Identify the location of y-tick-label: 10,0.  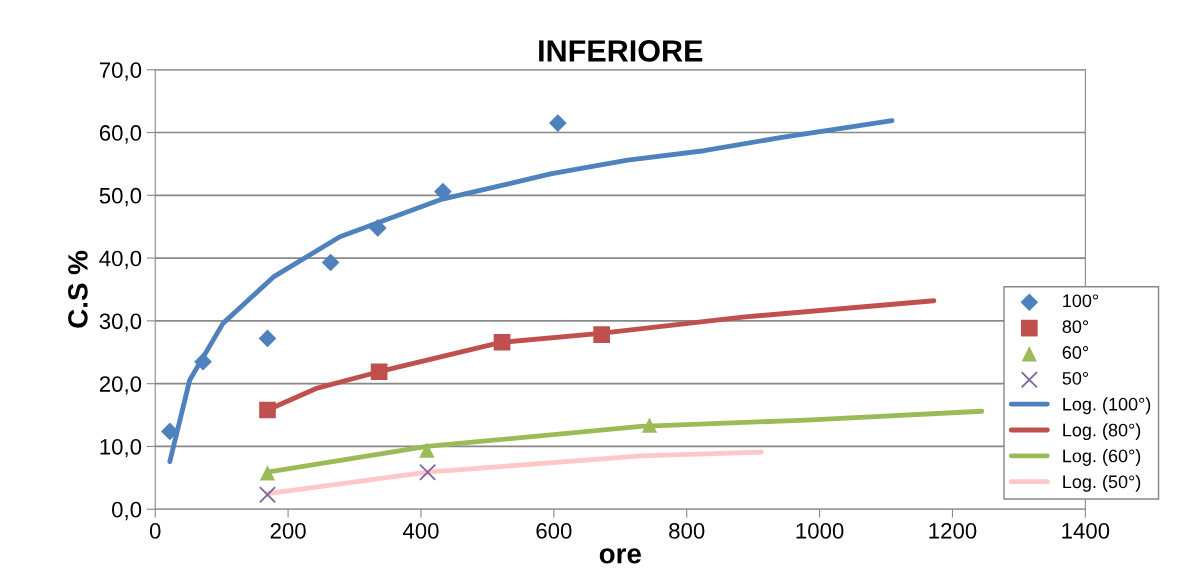
(121, 448).